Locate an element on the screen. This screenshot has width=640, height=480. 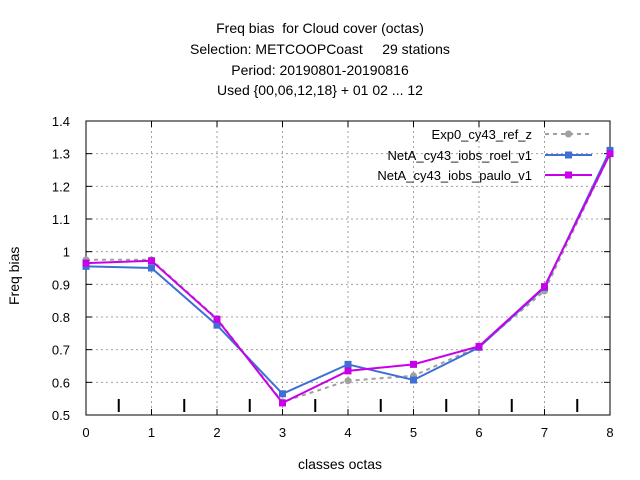
y-tick-label: 0.6 is located at coordinates (61, 382).